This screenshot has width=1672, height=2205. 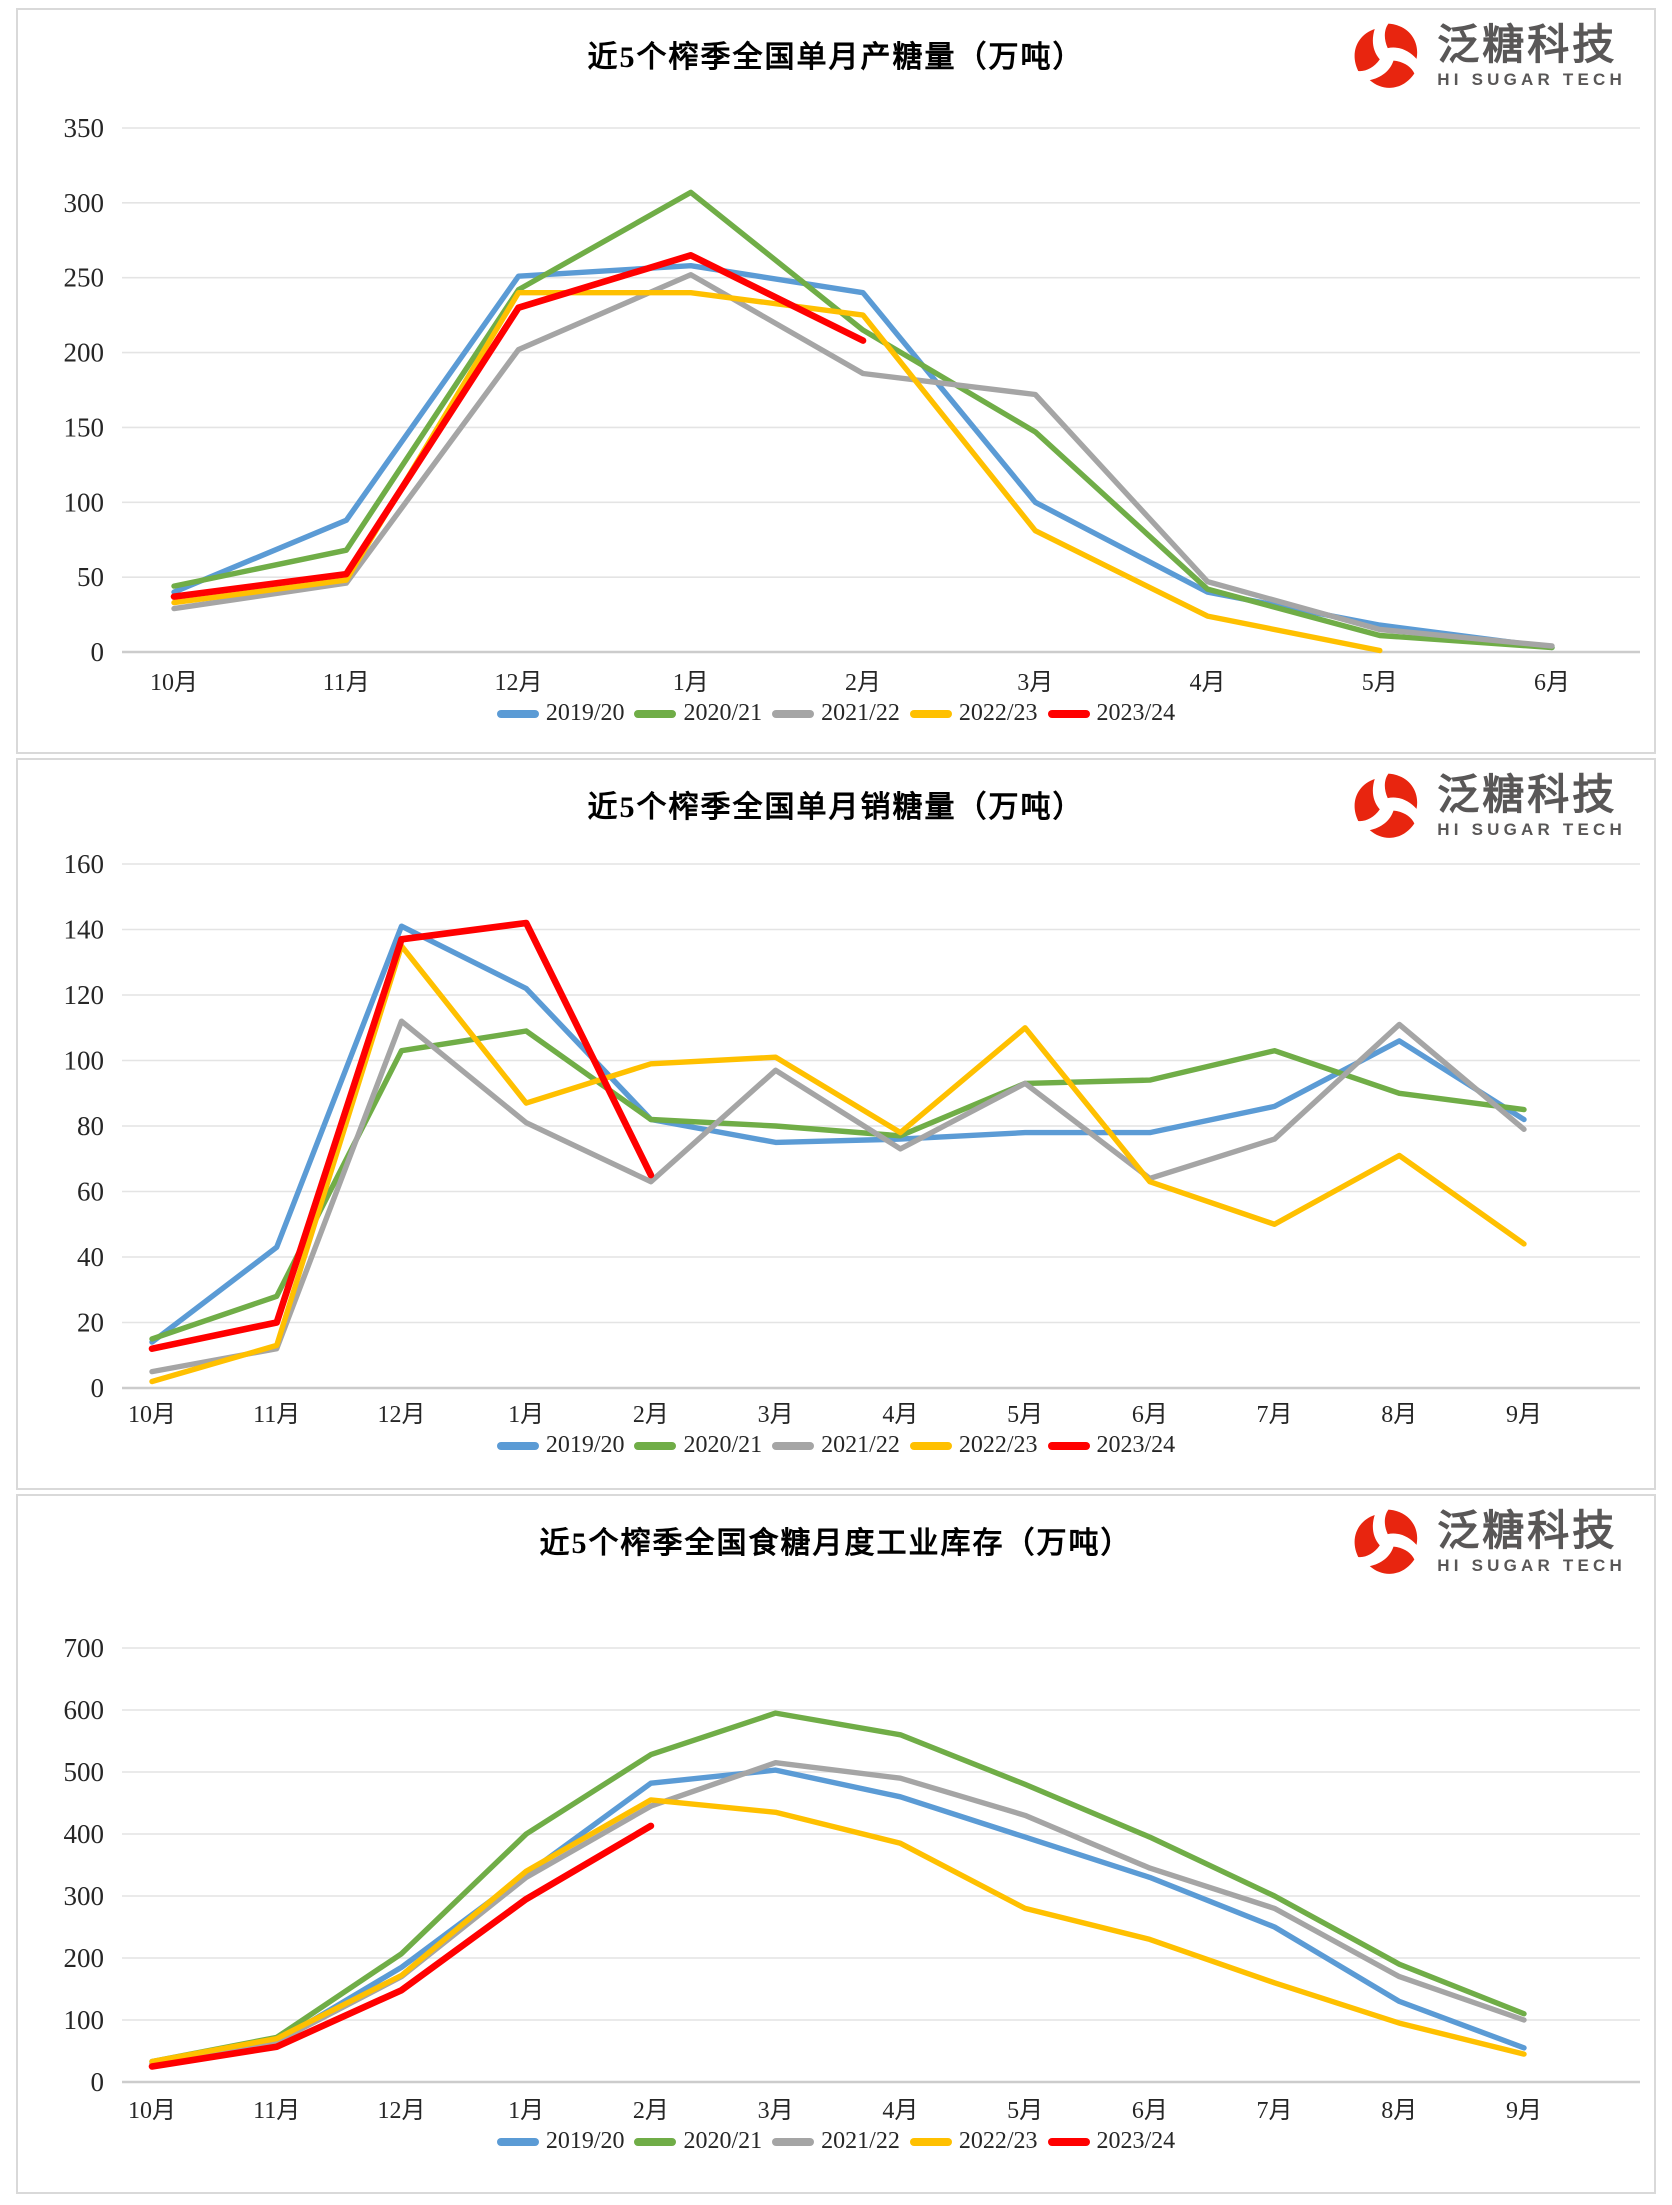 I want to click on y-axis-tick-label: 700, so click(x=84, y=1648).